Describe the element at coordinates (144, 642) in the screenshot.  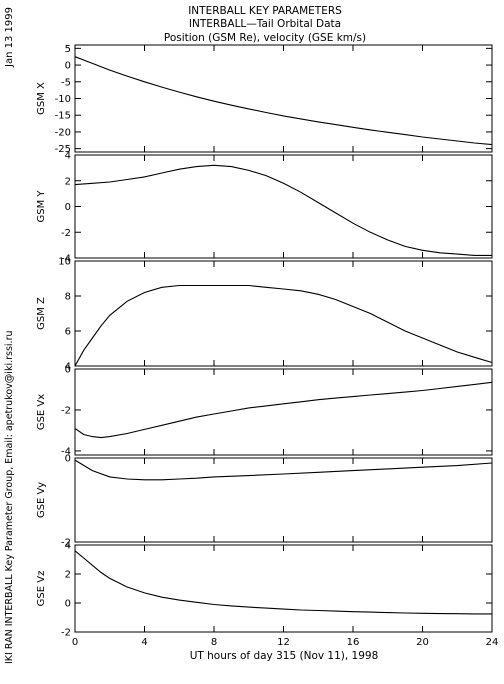
I see `x-tick-label: 4` at that location.